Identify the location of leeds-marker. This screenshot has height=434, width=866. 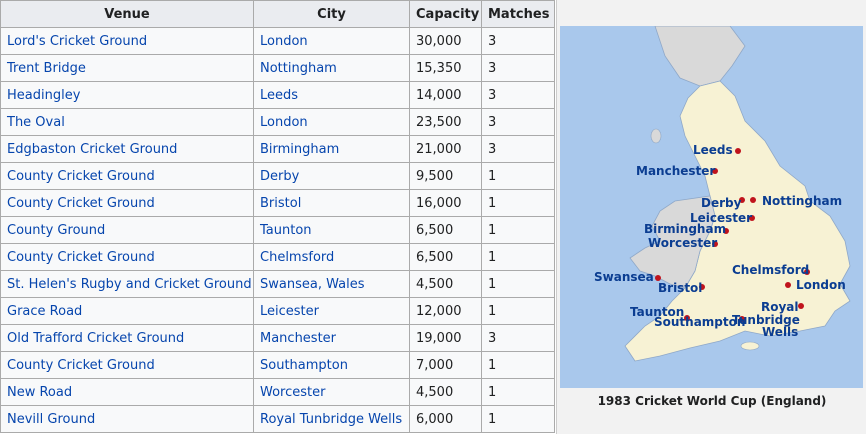
(738, 151).